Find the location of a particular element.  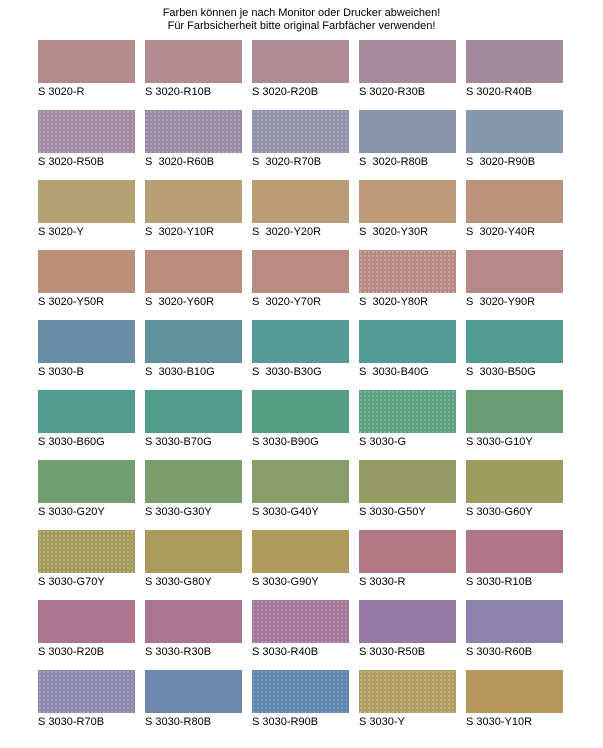

swatch-cell: S 3020-R90B is located at coordinates (519, 145).